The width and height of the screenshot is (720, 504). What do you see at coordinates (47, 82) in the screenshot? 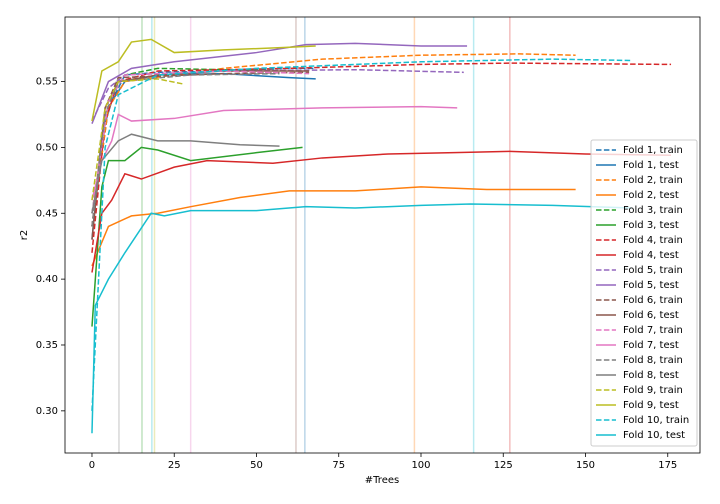
I see `y-tick-label: 0.55` at bounding box center [47, 82].